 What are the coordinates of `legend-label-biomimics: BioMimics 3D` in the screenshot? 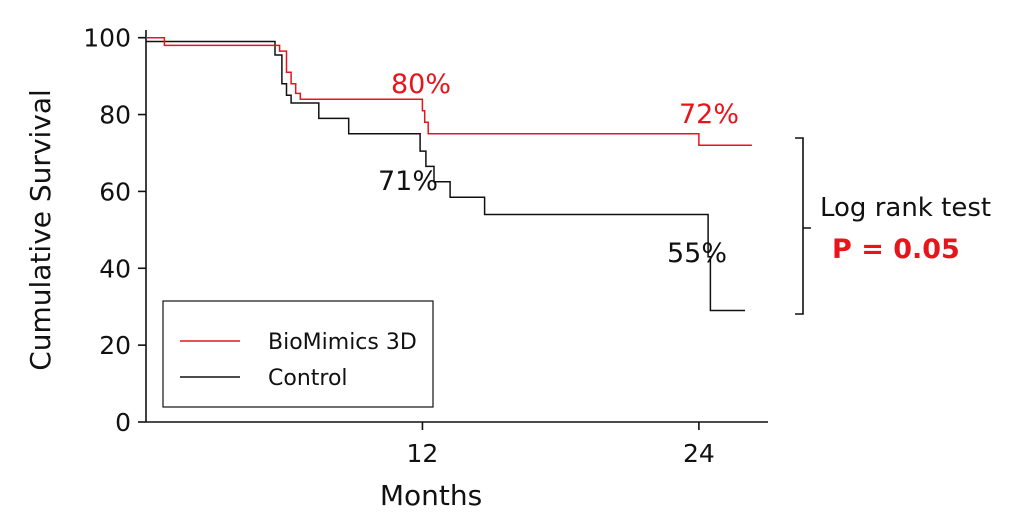 It's located at (342, 342).